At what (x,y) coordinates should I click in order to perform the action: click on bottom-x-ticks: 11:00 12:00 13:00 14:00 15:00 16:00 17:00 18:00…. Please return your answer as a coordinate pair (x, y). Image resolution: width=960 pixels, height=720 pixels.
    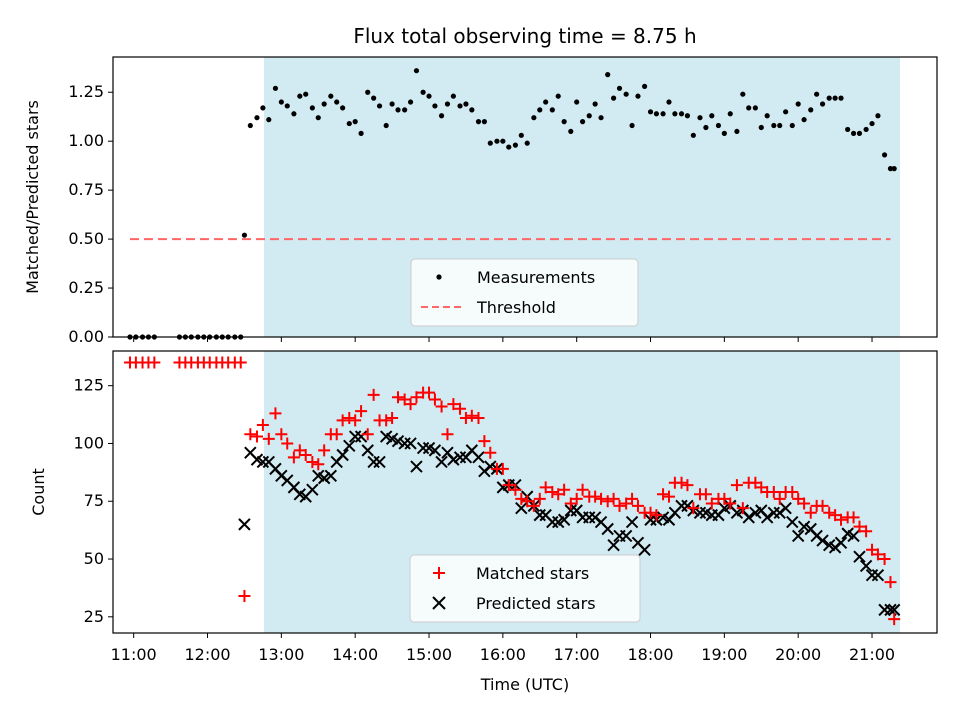
    Looking at the image, I should click on (503, 648).